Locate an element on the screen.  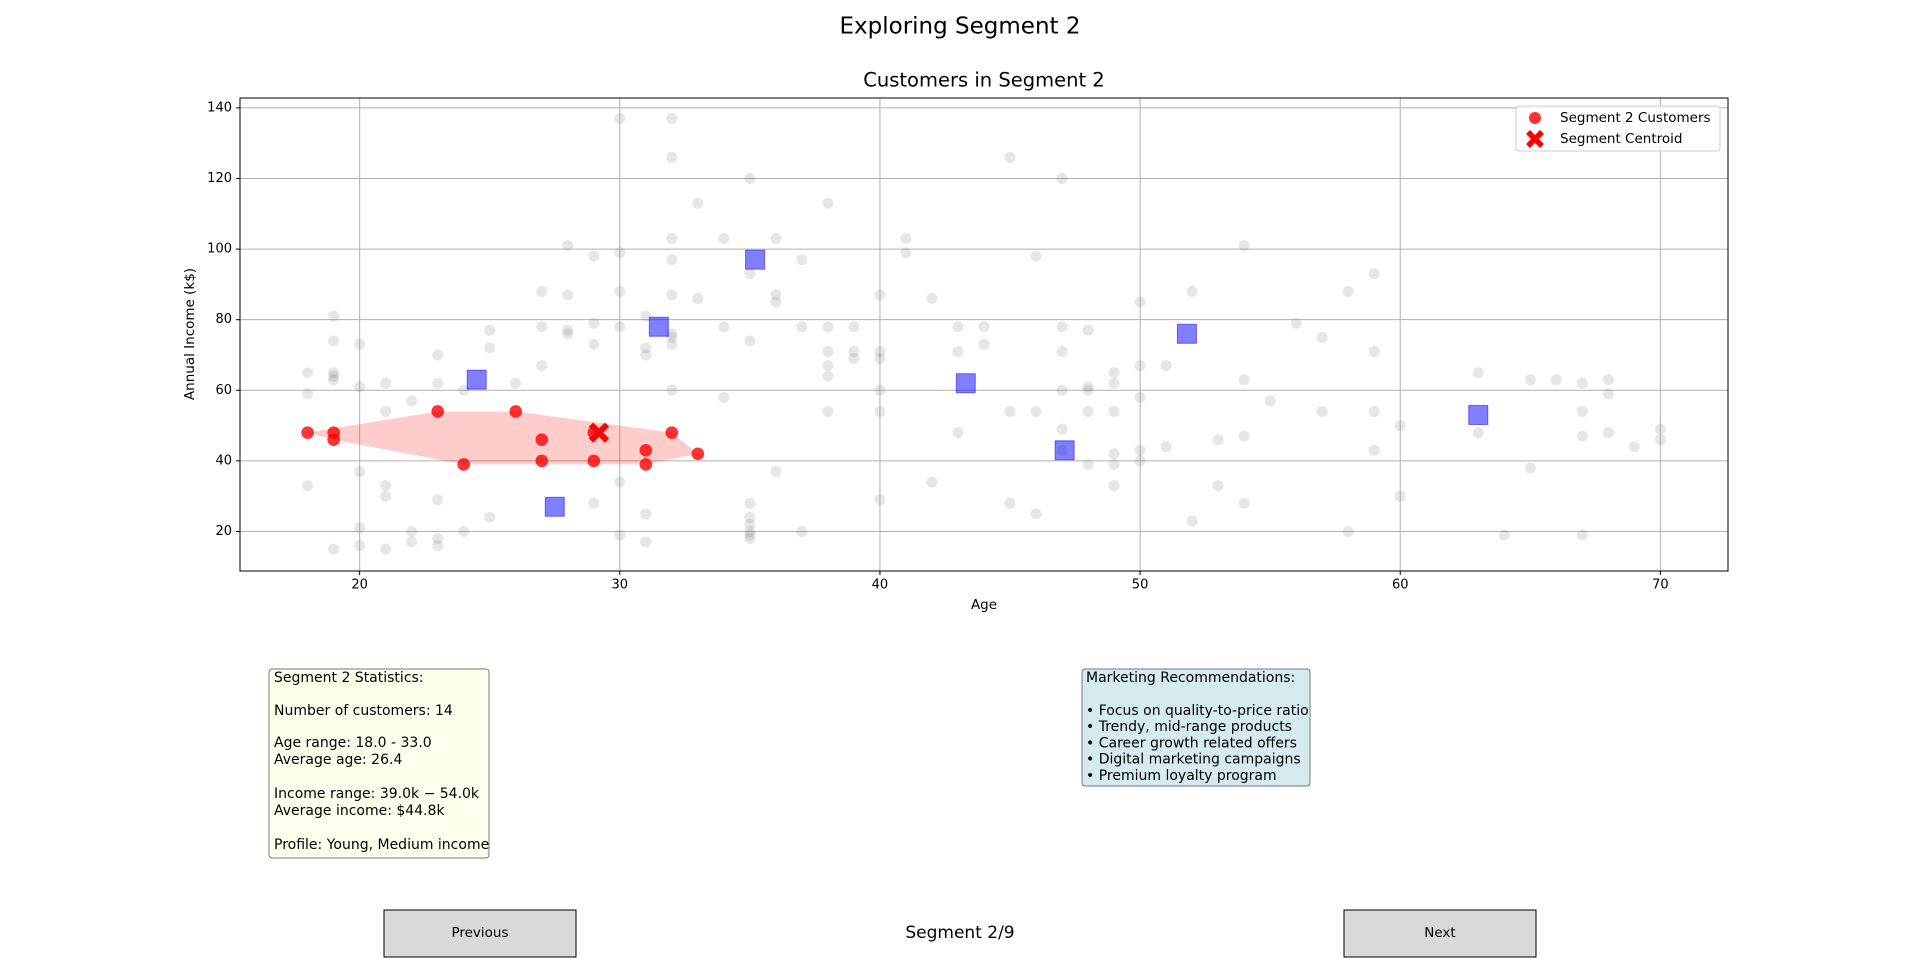
legend: Segment 2 Customers Segment Centroid is located at coordinates (1618, 128).